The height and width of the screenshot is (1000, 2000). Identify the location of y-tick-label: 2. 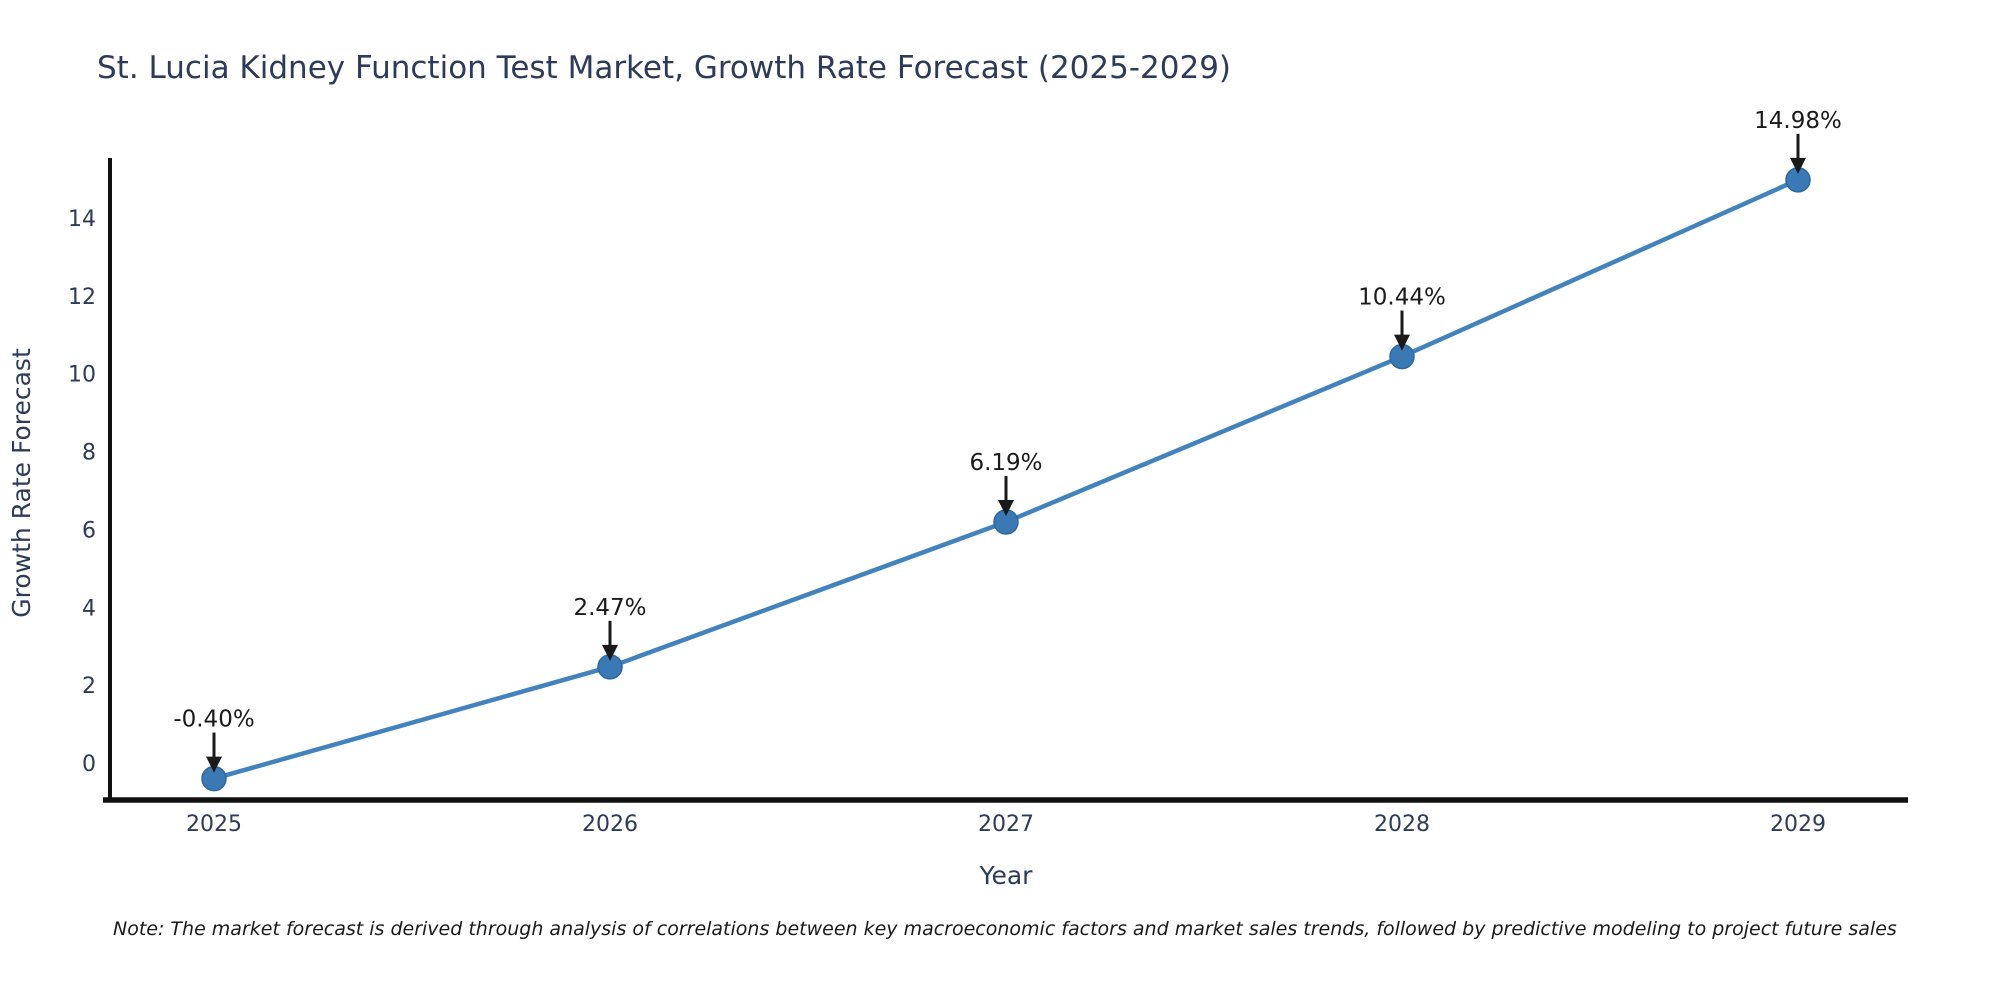
(89, 686).